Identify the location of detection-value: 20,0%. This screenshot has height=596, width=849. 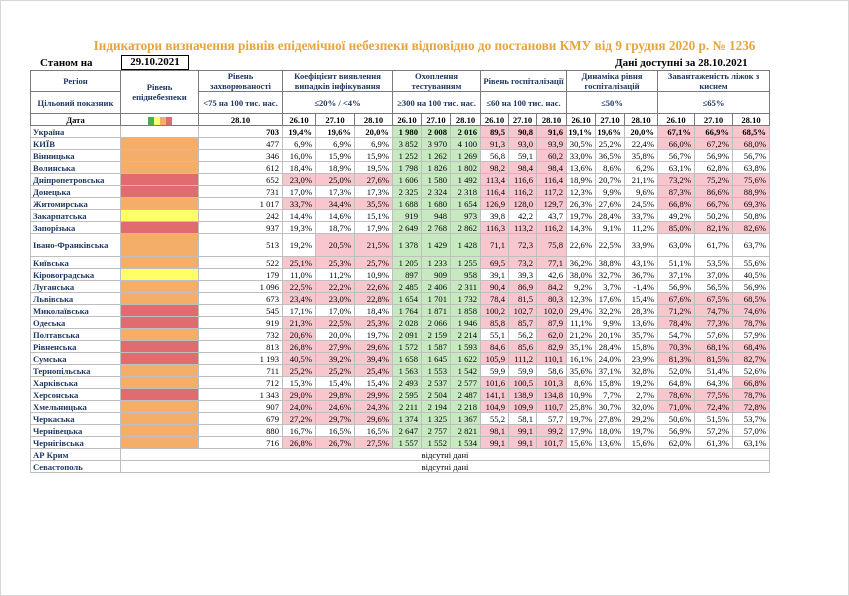
(335, 334).